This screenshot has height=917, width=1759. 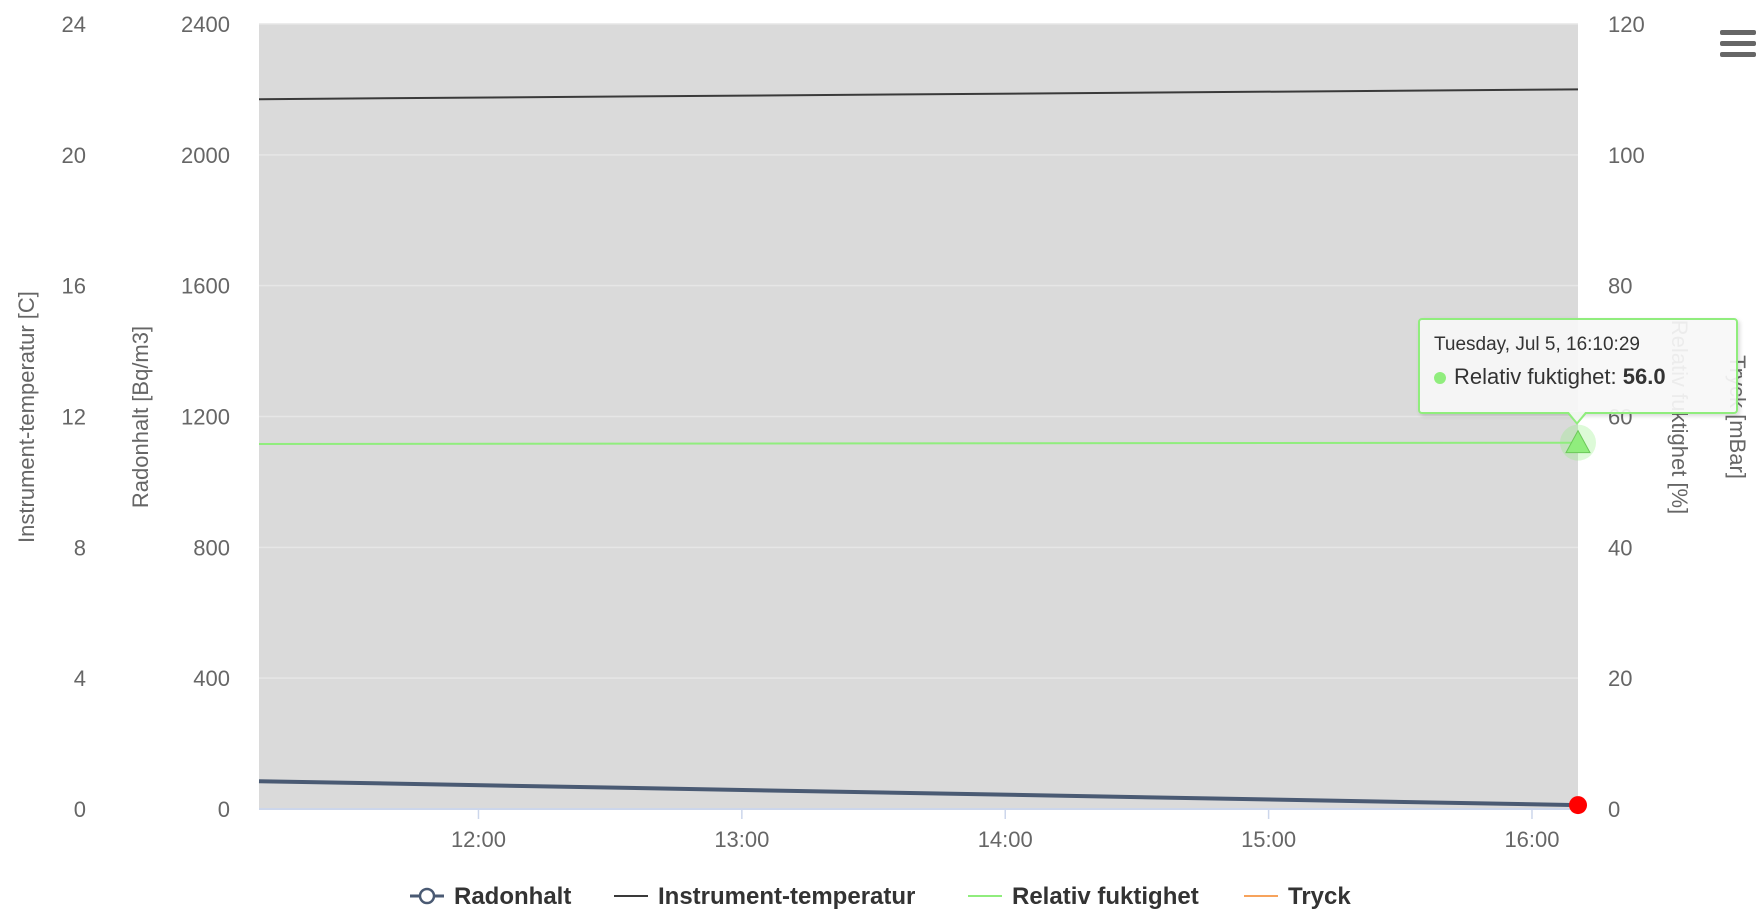 I want to click on y-tick-label: 1200, so click(x=205, y=417).